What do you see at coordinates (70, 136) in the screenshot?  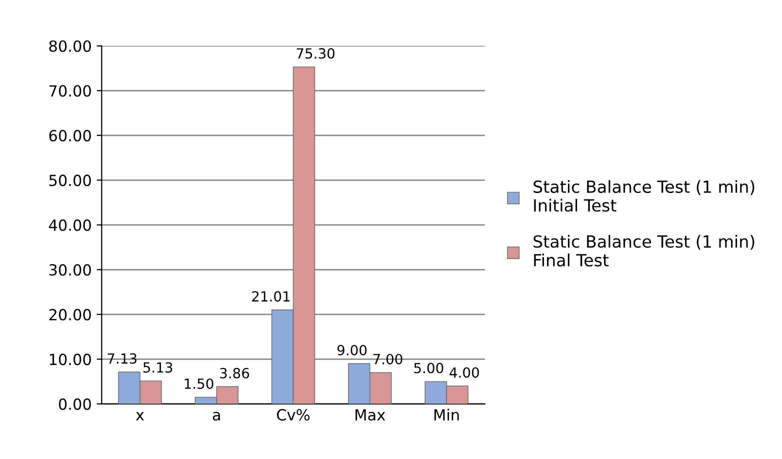 I see `y-tick-label: 60.00` at bounding box center [70, 136].